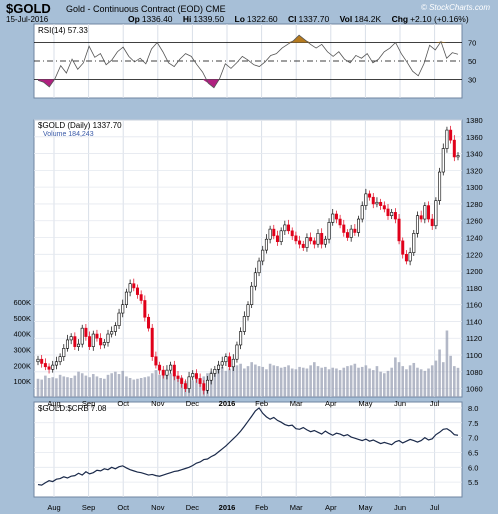  Describe the element at coordinates (158, 403) in the screenshot. I see `x-tick-label-price: Nov` at that location.